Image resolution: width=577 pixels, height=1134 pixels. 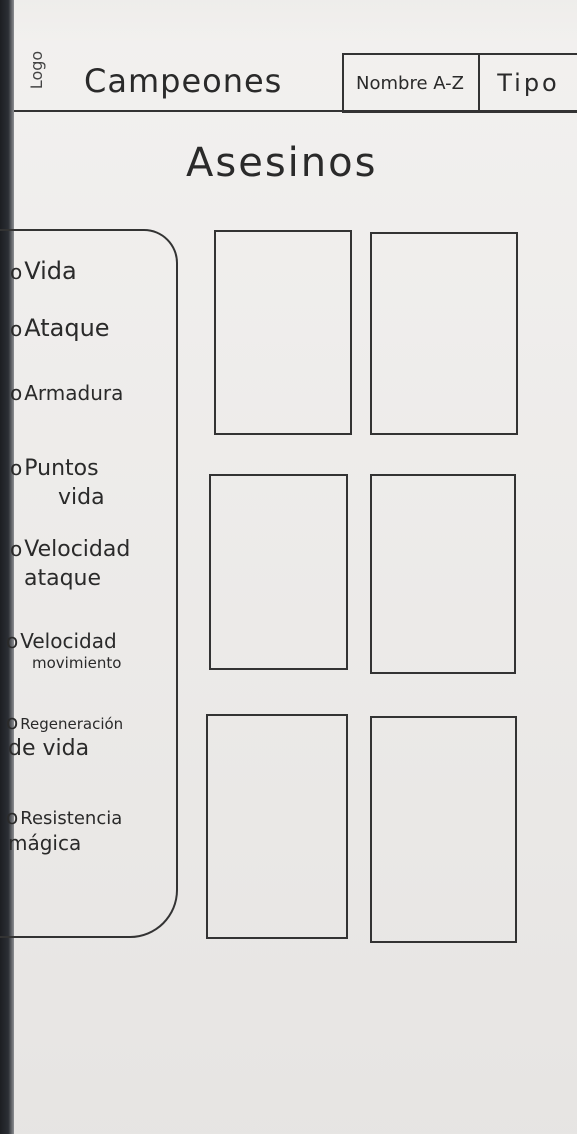 I want to click on filter-label: Ataque, so click(x=67, y=328).